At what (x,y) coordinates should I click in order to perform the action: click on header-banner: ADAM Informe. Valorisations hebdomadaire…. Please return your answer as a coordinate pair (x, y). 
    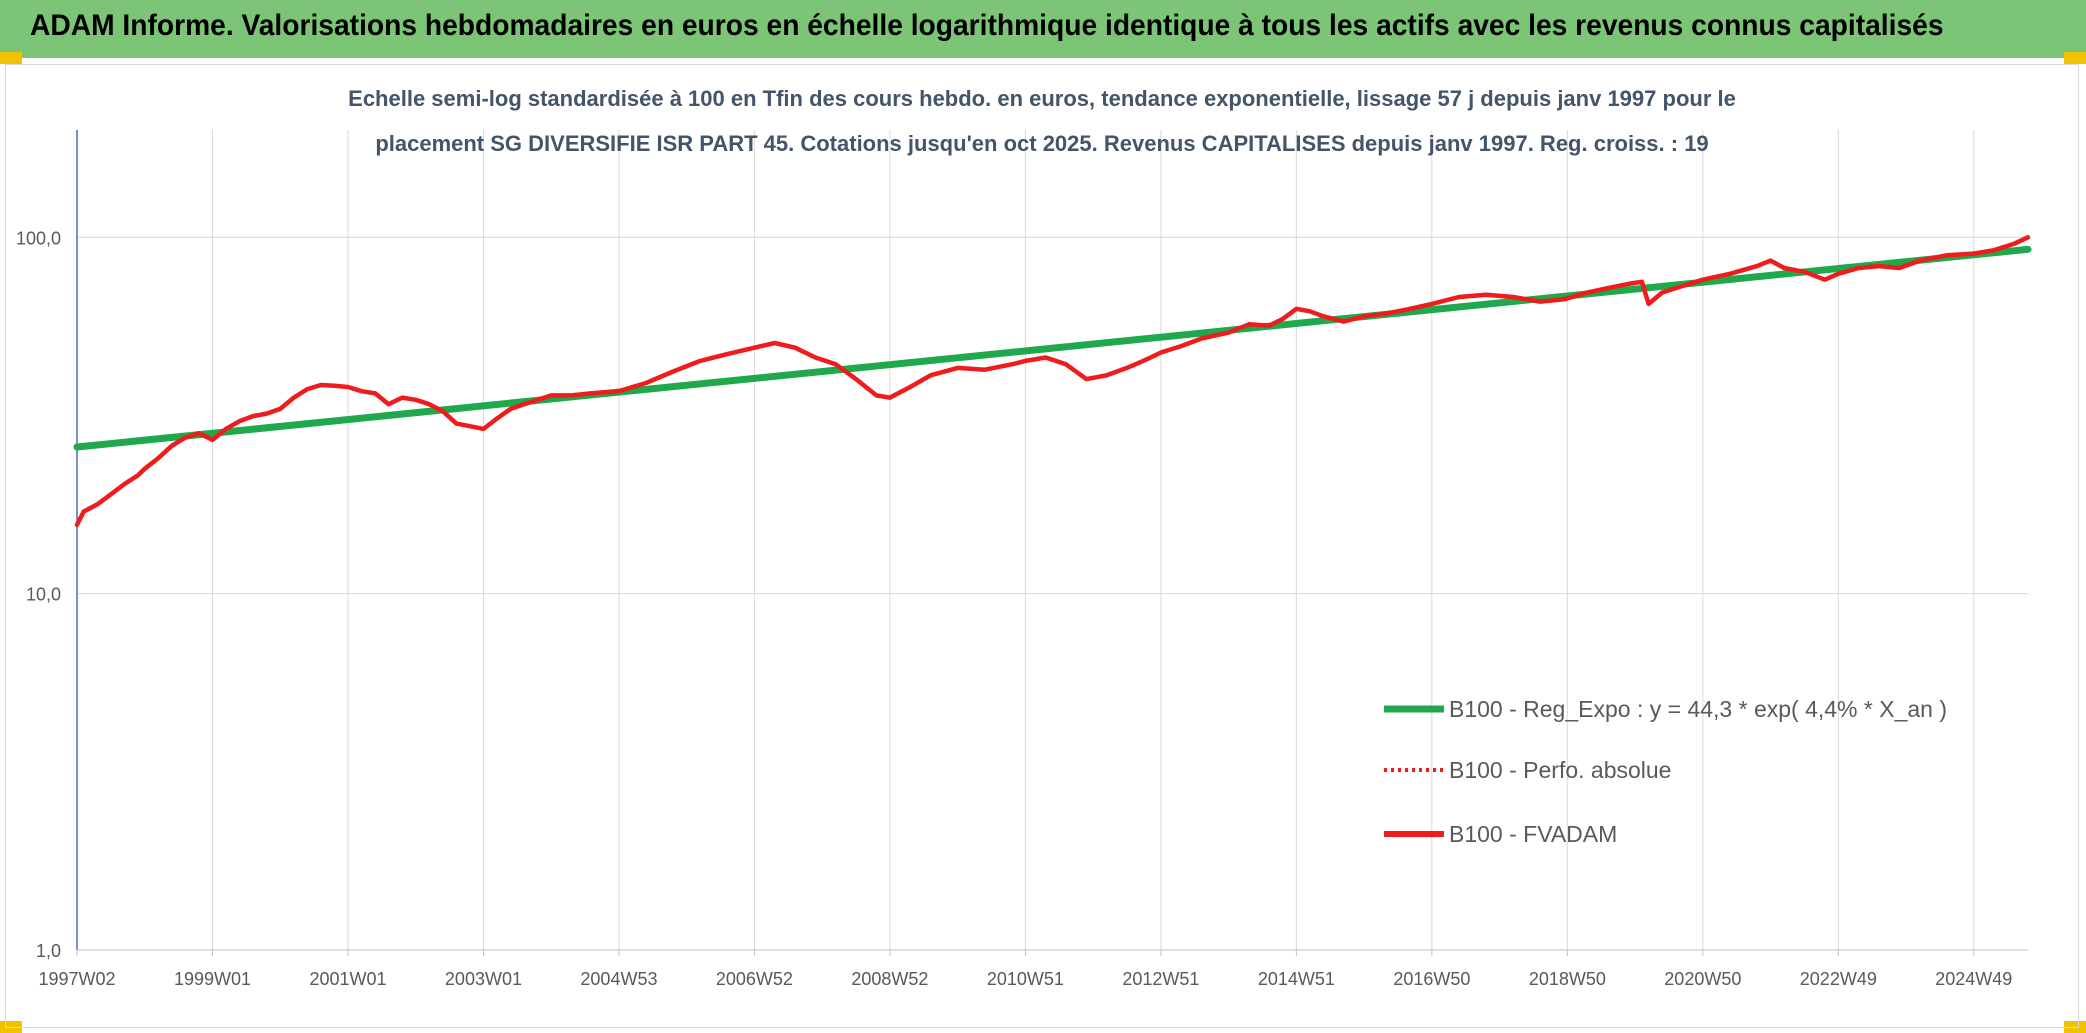
    Looking at the image, I should click on (1043, 29).